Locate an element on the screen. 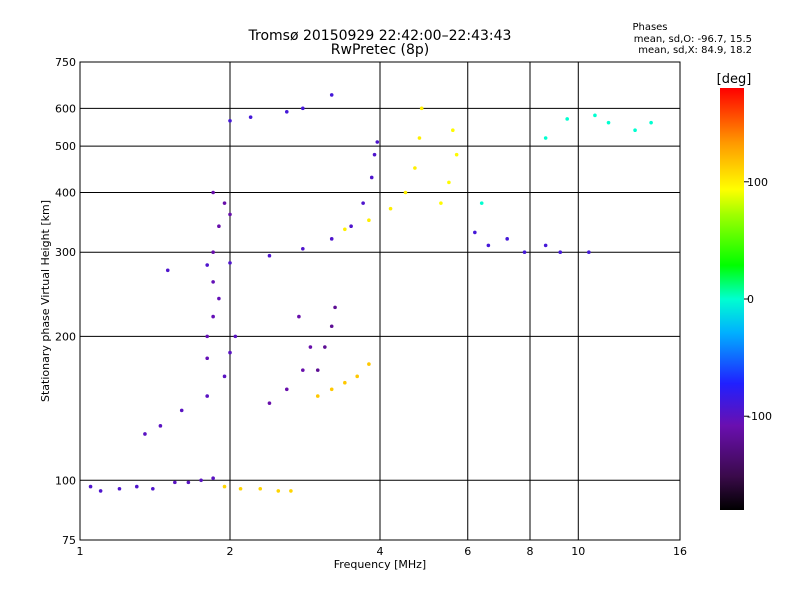  x-tick-label: 6 is located at coordinates (467, 551).